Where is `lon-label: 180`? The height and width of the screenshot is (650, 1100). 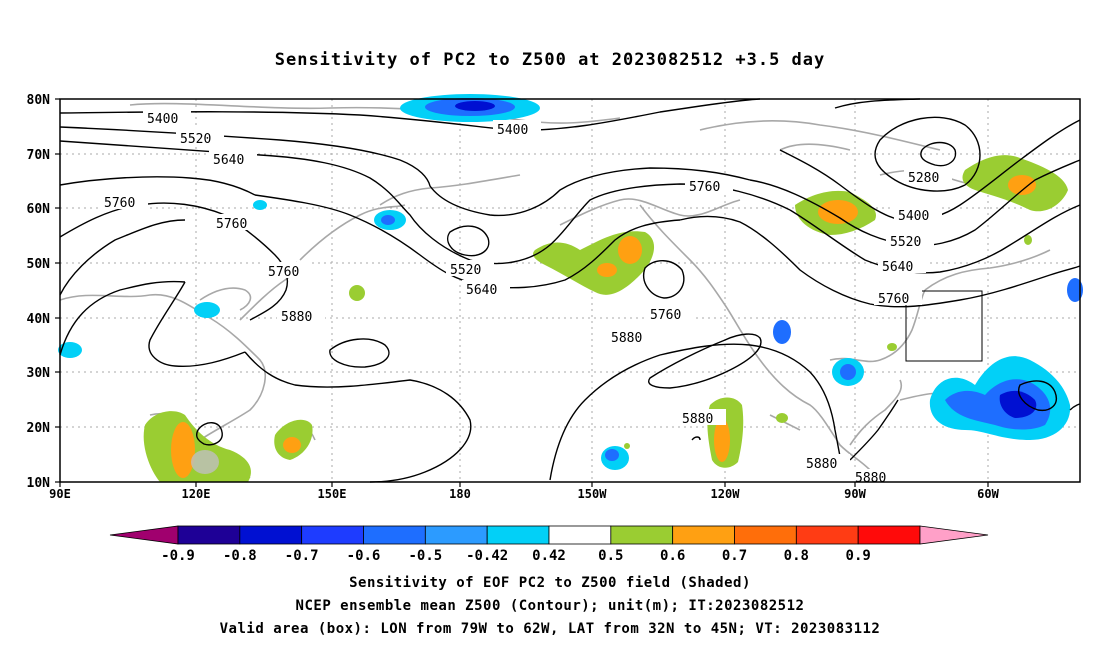
lon-label: 180 is located at coordinates (460, 494).